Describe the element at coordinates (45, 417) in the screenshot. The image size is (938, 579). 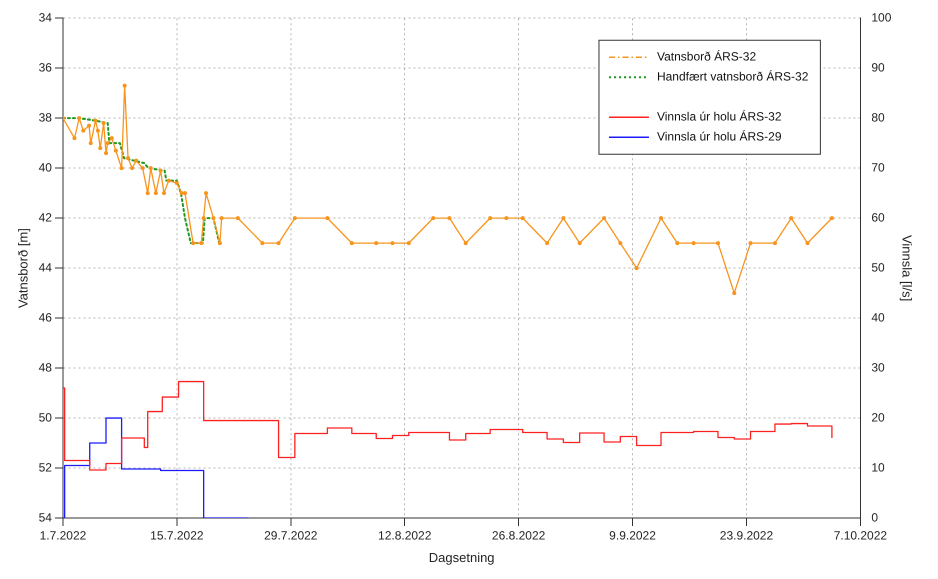
I see `y-tick-label: 50` at that location.